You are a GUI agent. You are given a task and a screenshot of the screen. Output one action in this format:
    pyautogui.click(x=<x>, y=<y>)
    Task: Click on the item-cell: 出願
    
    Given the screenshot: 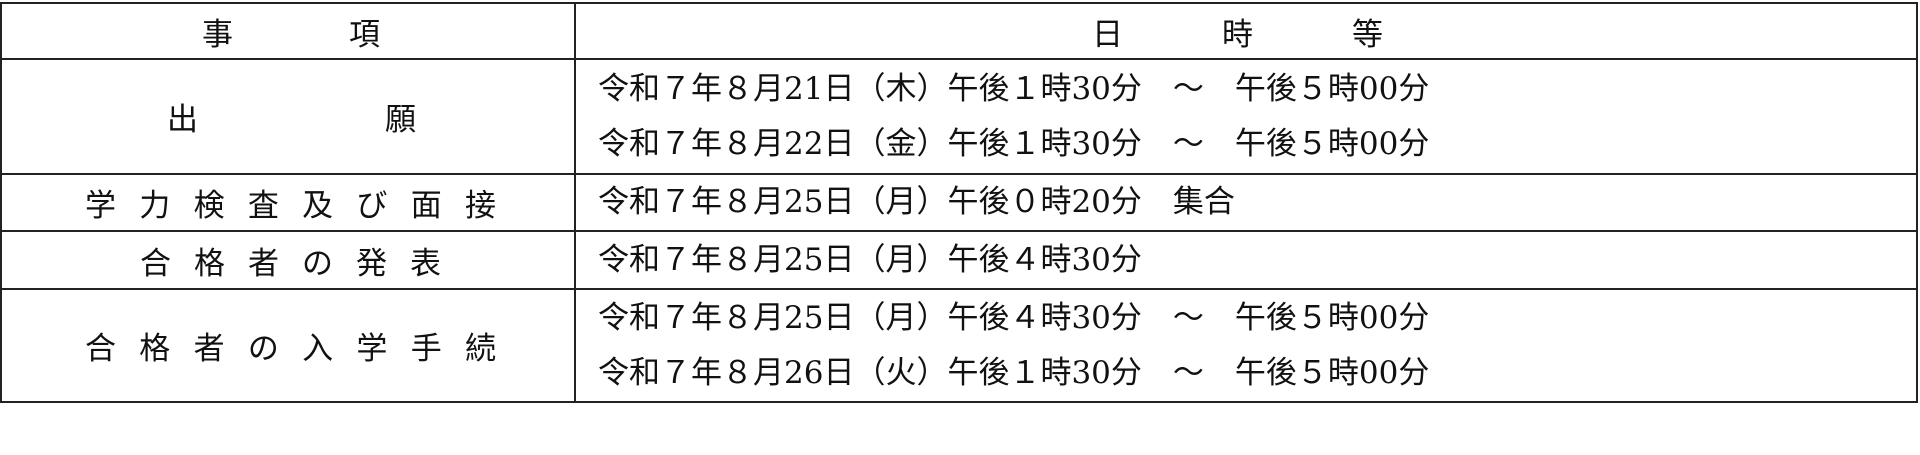 What is the action you would take?
    pyautogui.click(x=288, y=116)
    